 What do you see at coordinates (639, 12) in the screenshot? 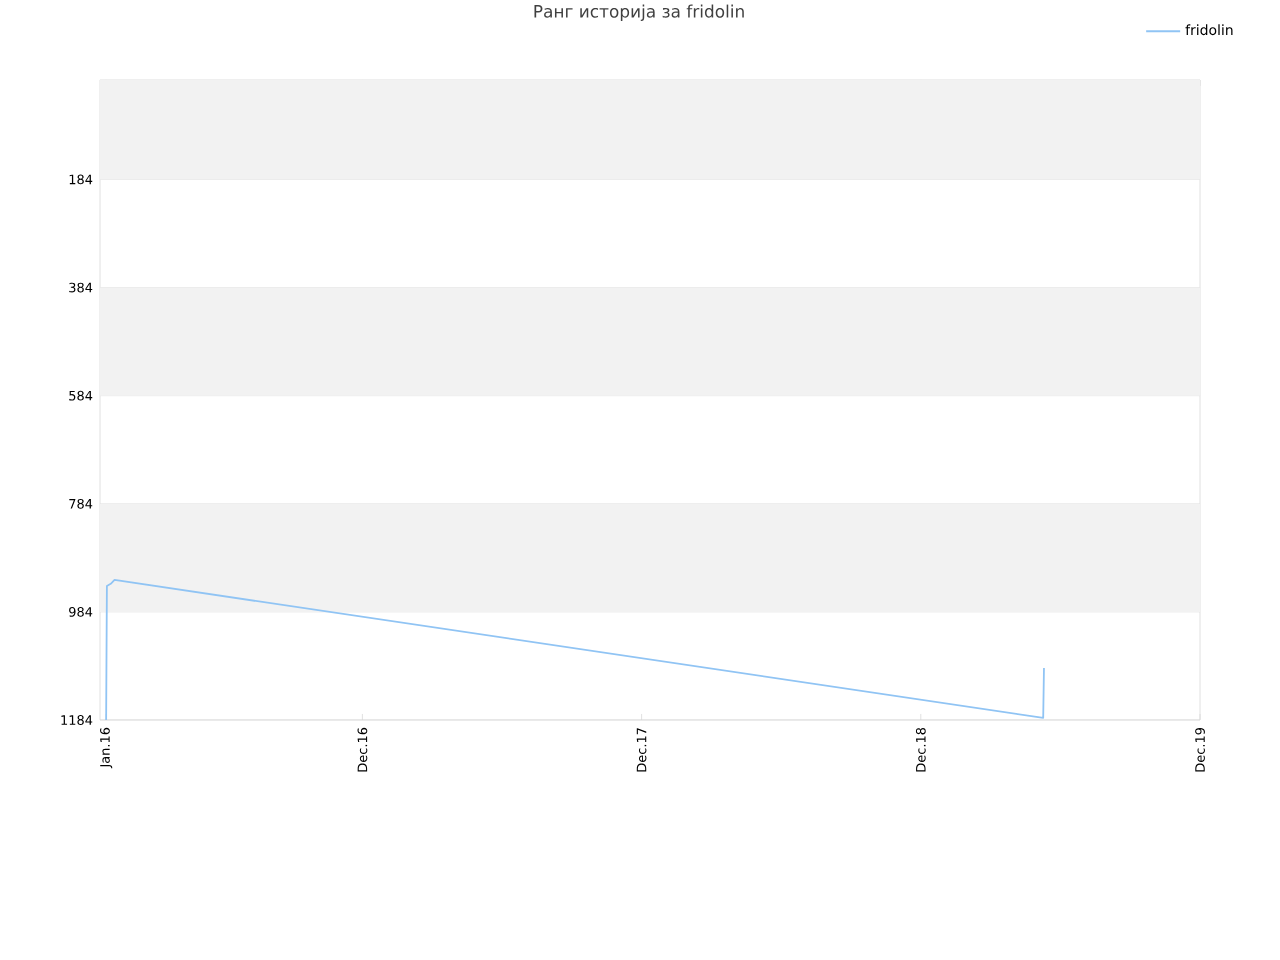
I see `chart-title: Ранг историја за fridolin` at bounding box center [639, 12].